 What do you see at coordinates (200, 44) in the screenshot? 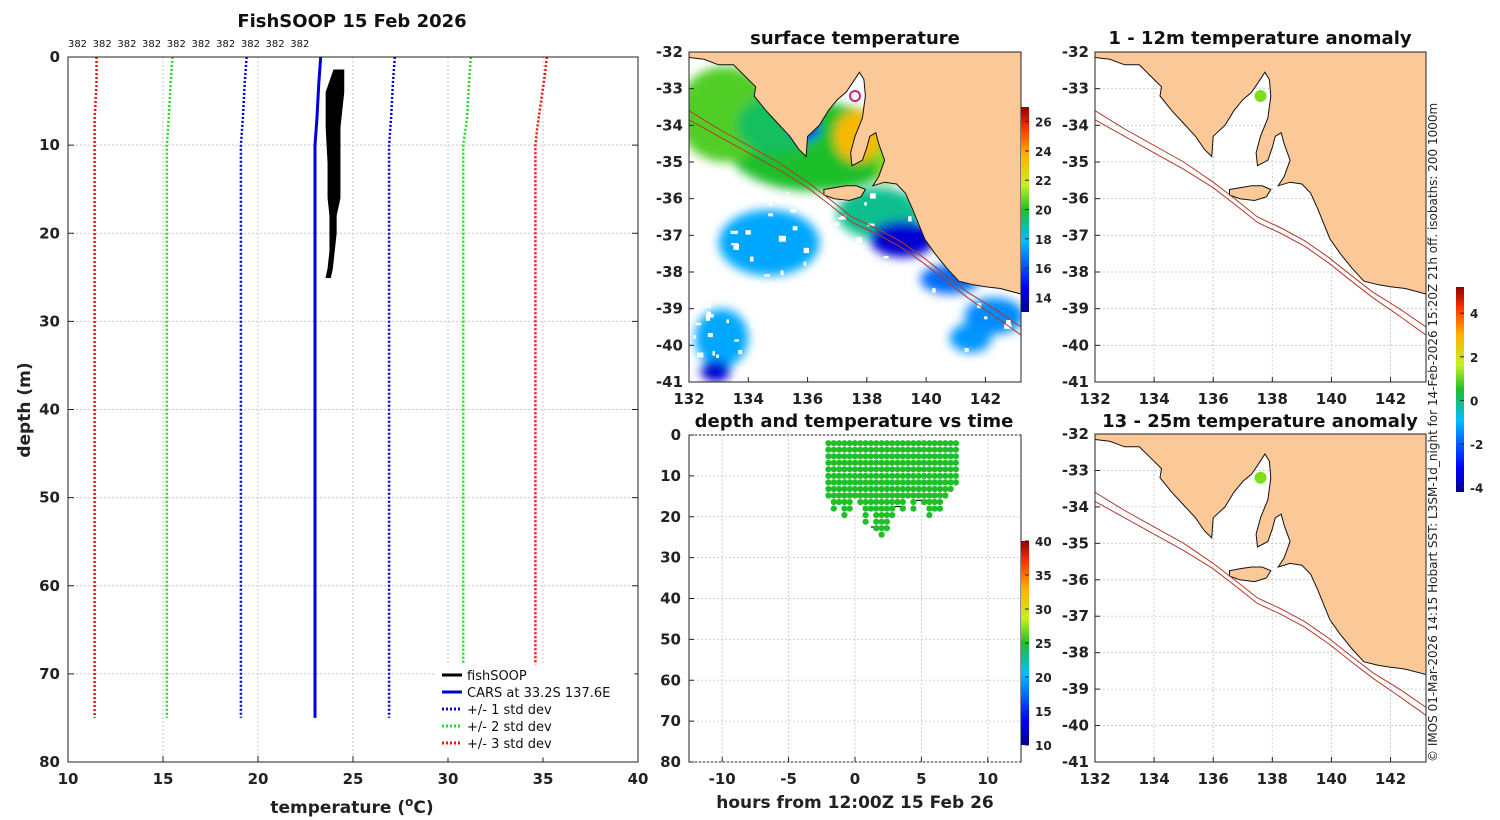
I see `cast-count-label: 382` at bounding box center [200, 44].